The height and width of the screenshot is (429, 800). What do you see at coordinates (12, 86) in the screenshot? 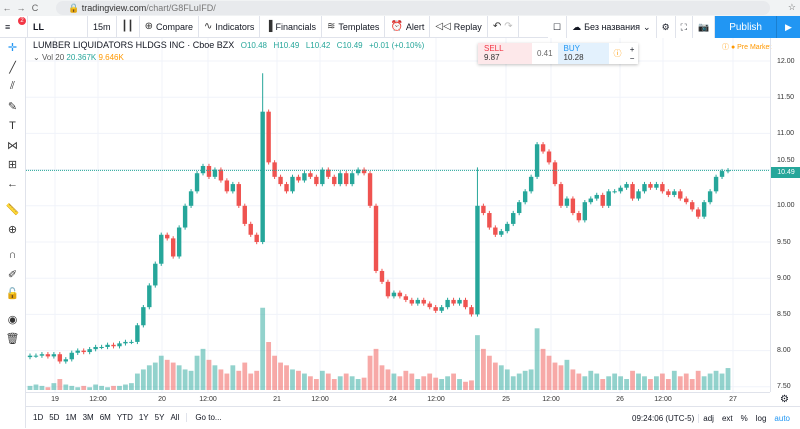
I see `pitchfork-icon: ⫽` at bounding box center [12, 86].